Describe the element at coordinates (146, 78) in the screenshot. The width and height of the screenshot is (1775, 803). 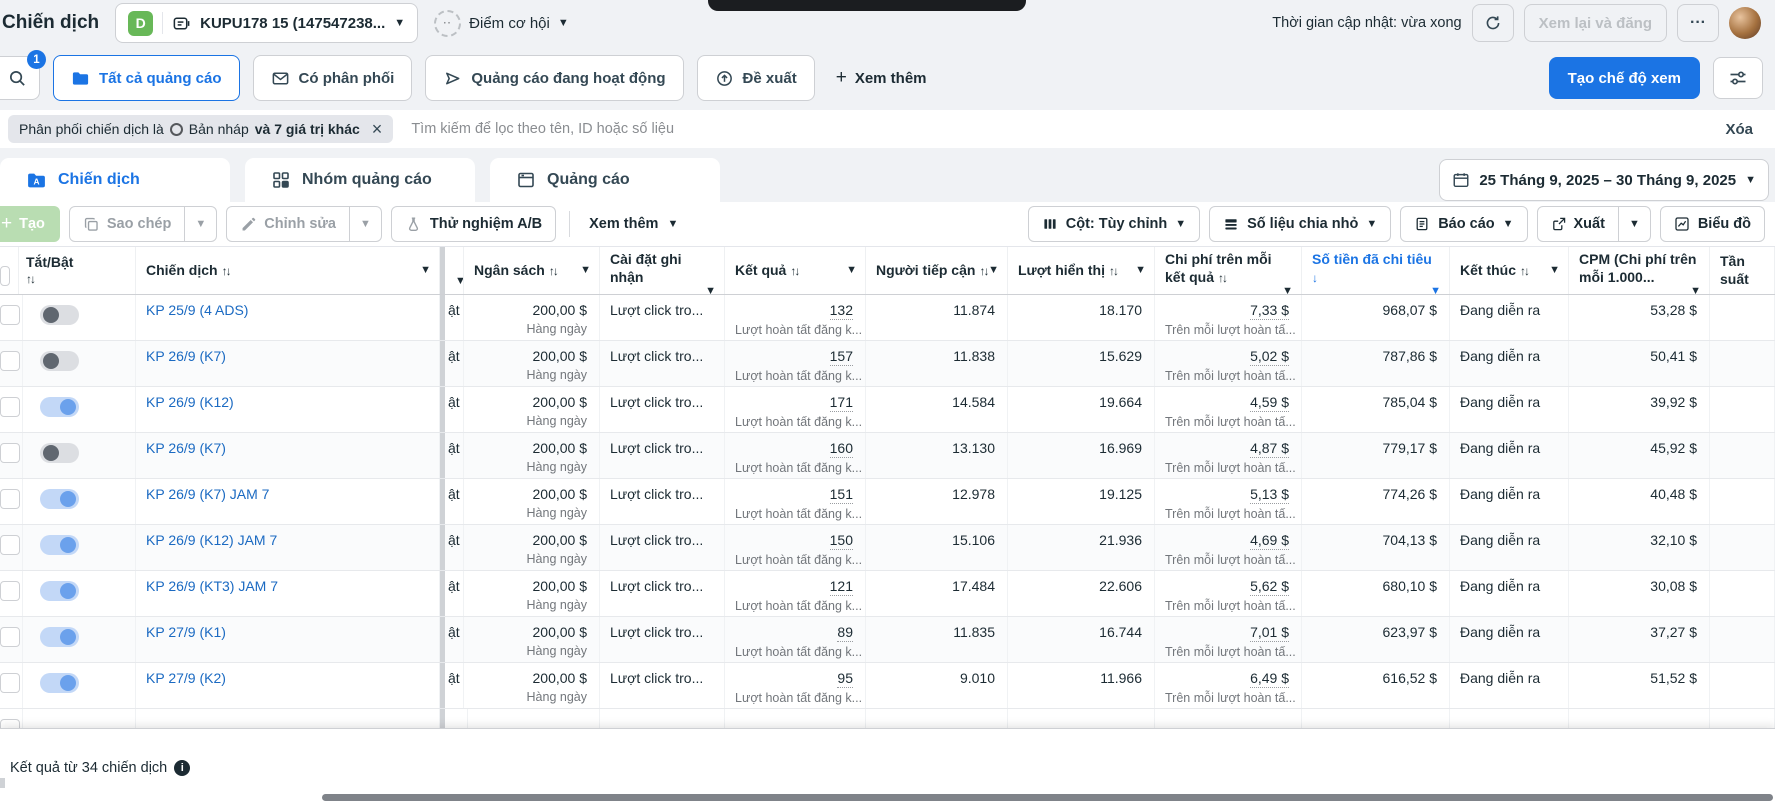
I see `filter-chip-all-ads: Tất cả quảng cáo` at that location.